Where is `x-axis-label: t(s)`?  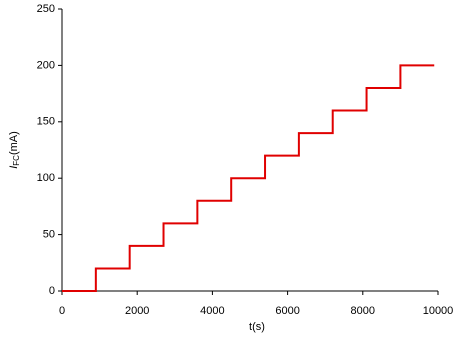 x-axis-label: t(s) is located at coordinates (257, 327).